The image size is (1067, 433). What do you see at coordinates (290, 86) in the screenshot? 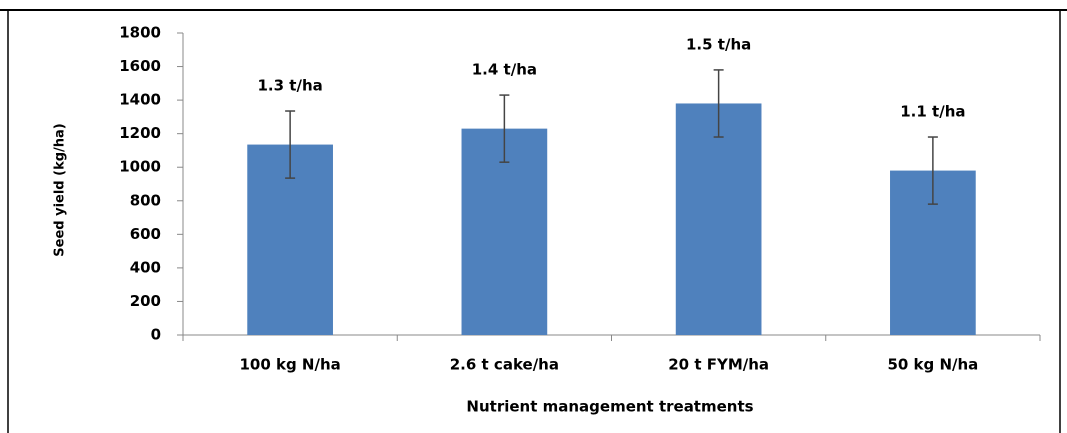
I see `annotation: 1.3 t/ha` at bounding box center [290, 86].